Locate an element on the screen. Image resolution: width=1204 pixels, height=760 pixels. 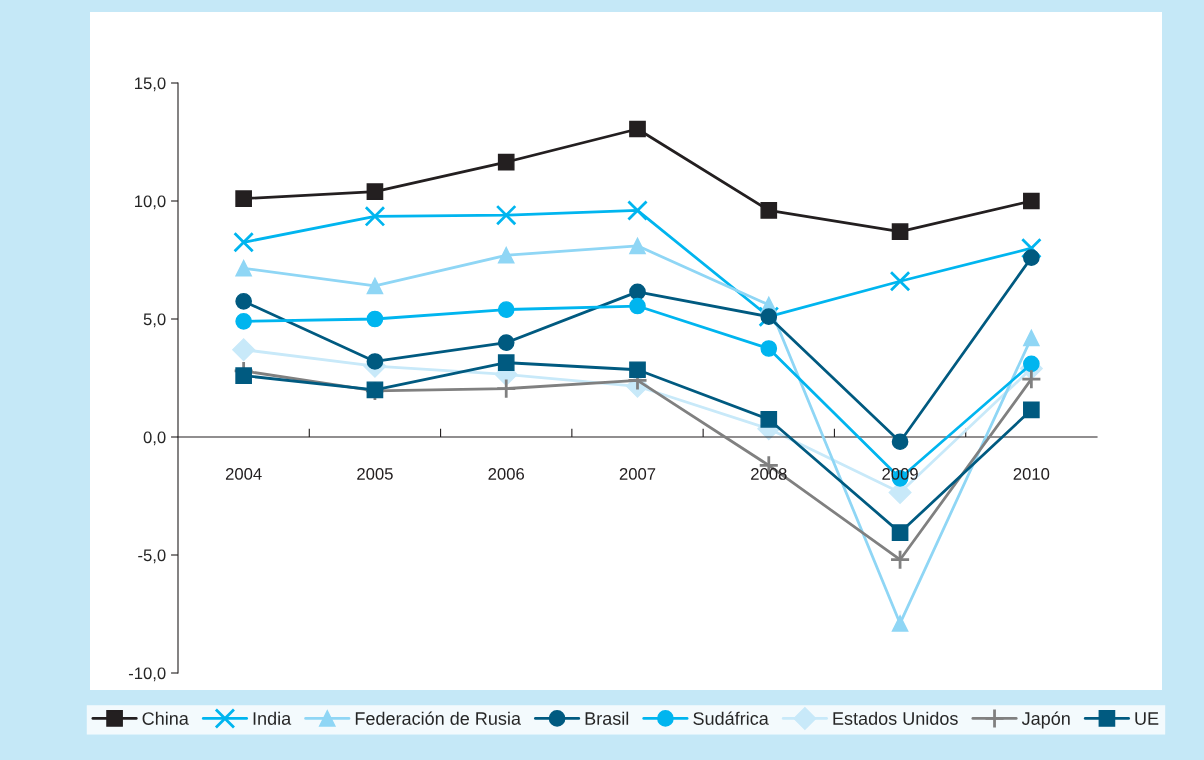
x-tick-label: 2004 is located at coordinates (243, 474).